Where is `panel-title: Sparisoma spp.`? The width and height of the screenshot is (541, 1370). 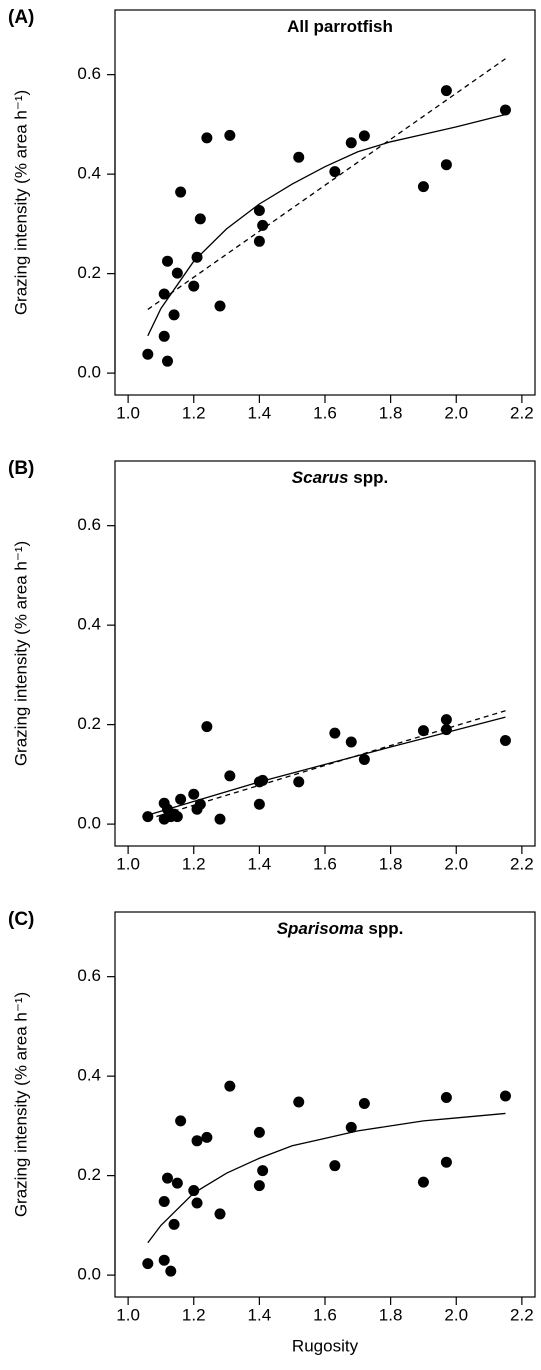
panel-title: Sparisoma spp. is located at coordinates (340, 928).